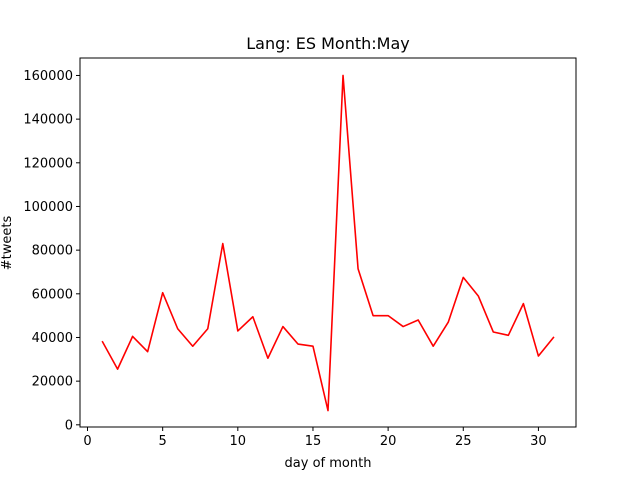 The image size is (640, 480). What do you see at coordinates (48, 207) in the screenshot?
I see `y-tick-label: 100000` at bounding box center [48, 207].